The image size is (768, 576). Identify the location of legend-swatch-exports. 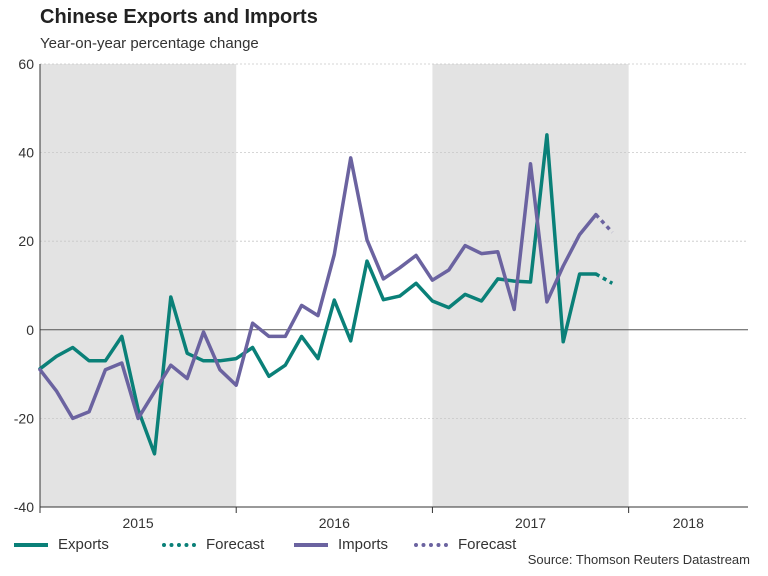
(31, 544).